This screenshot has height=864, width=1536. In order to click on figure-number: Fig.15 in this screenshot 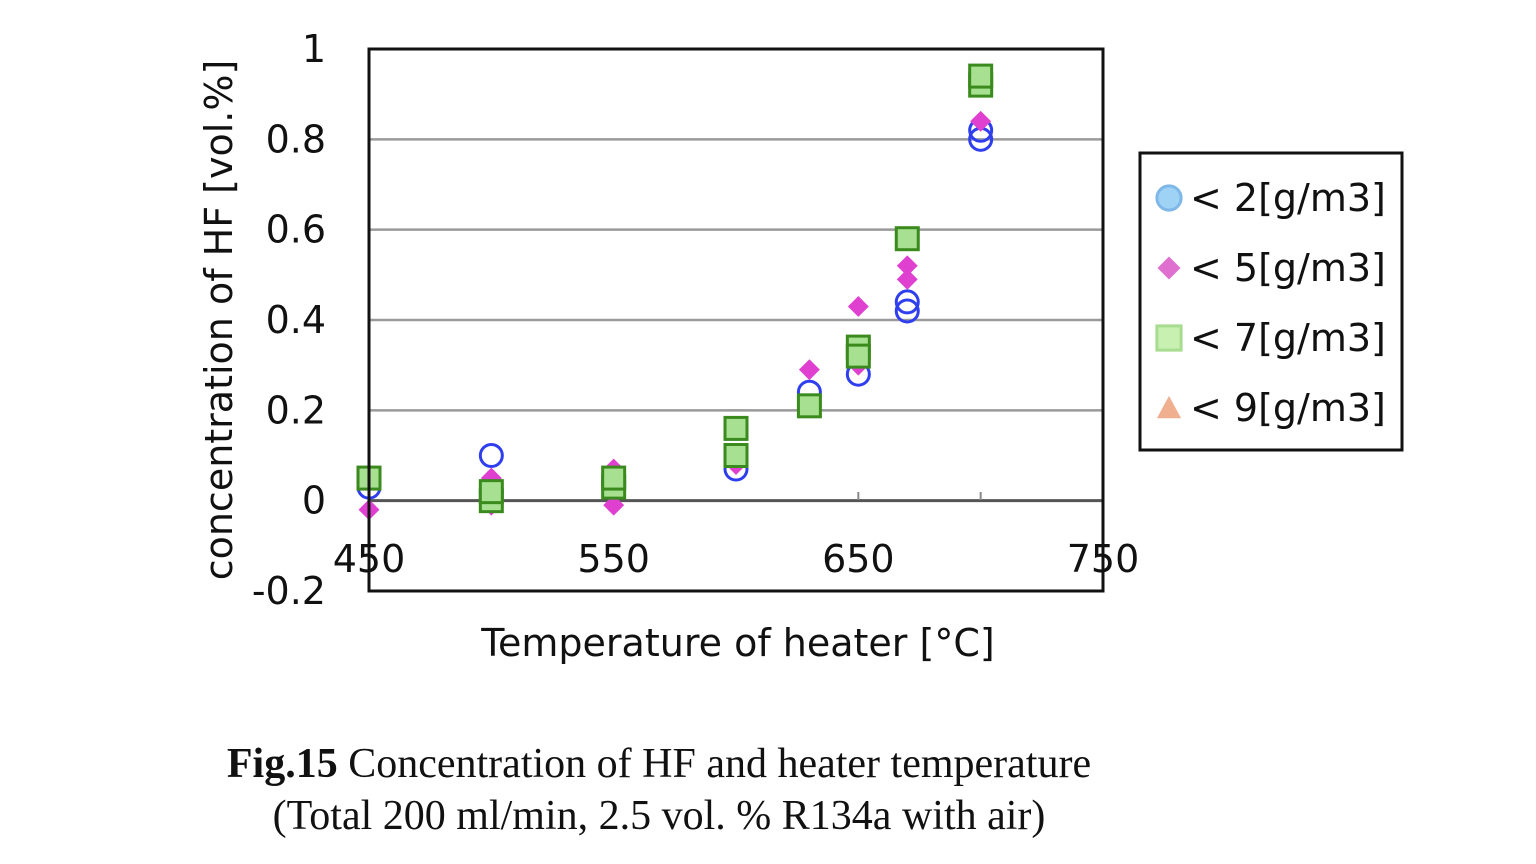, I will do `click(282, 764)`.